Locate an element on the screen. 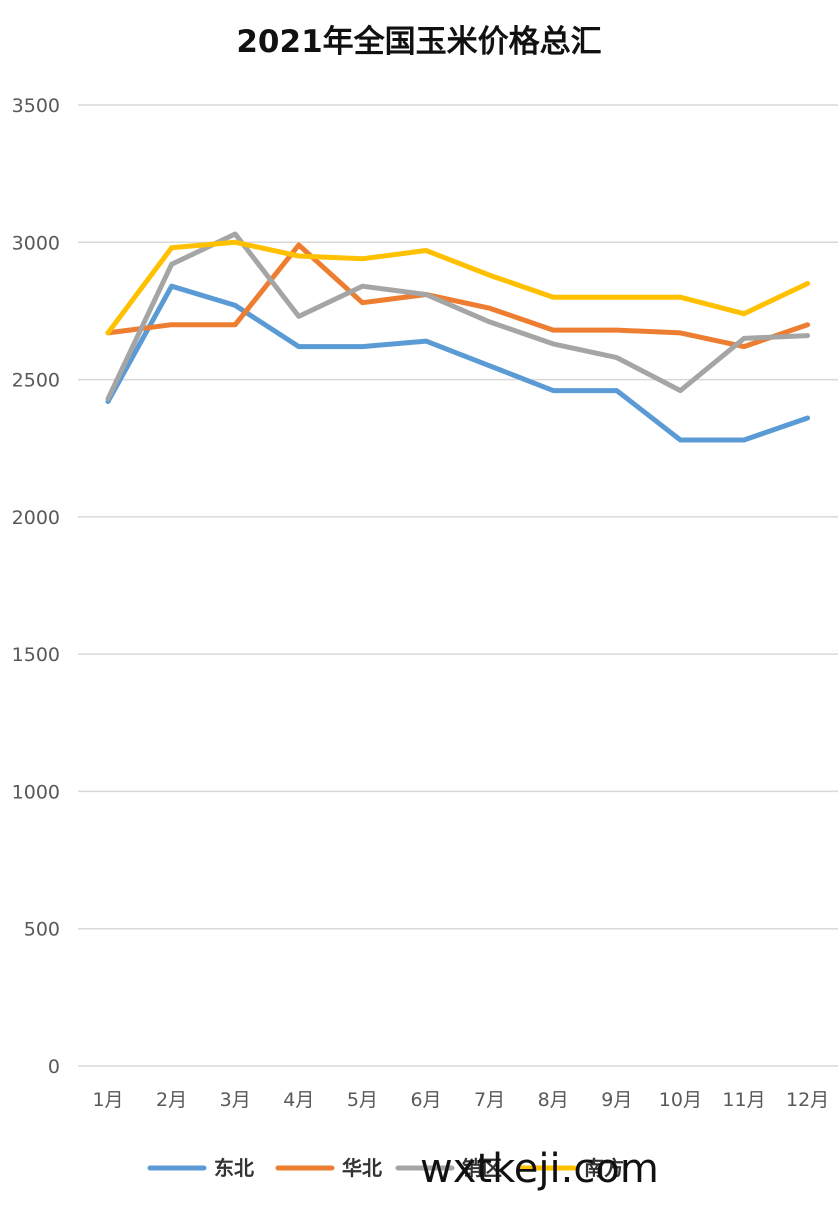  x-tick-label: 11月 is located at coordinates (743, 1100).